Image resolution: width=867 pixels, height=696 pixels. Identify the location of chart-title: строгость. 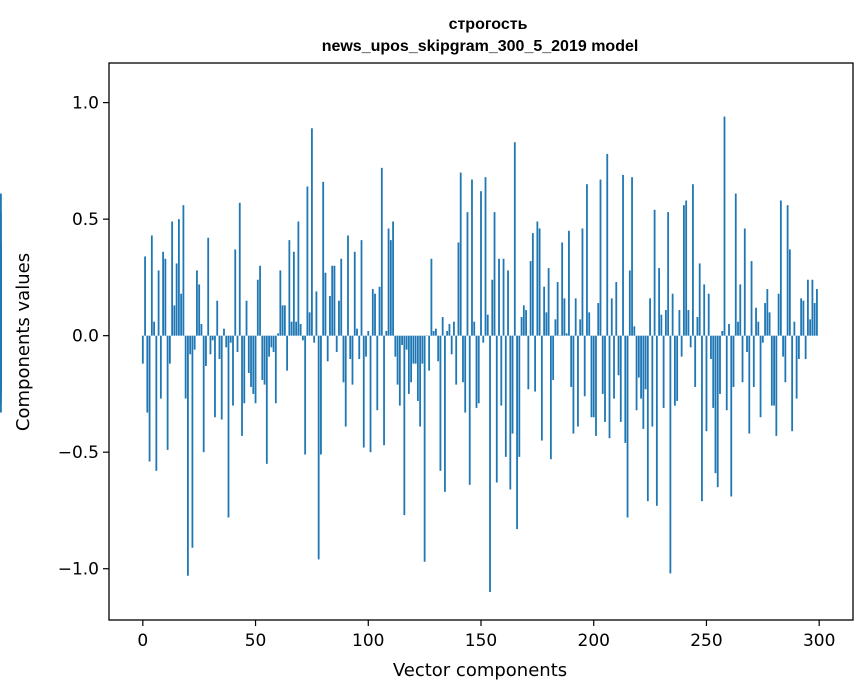
(488, 24).